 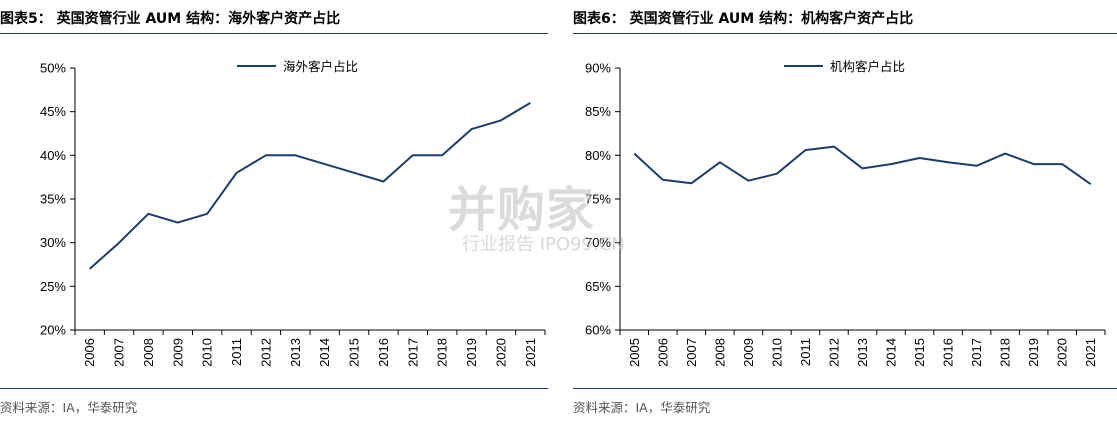 What do you see at coordinates (53, 111) in the screenshot?
I see `y-tick-label: 45%` at bounding box center [53, 111].